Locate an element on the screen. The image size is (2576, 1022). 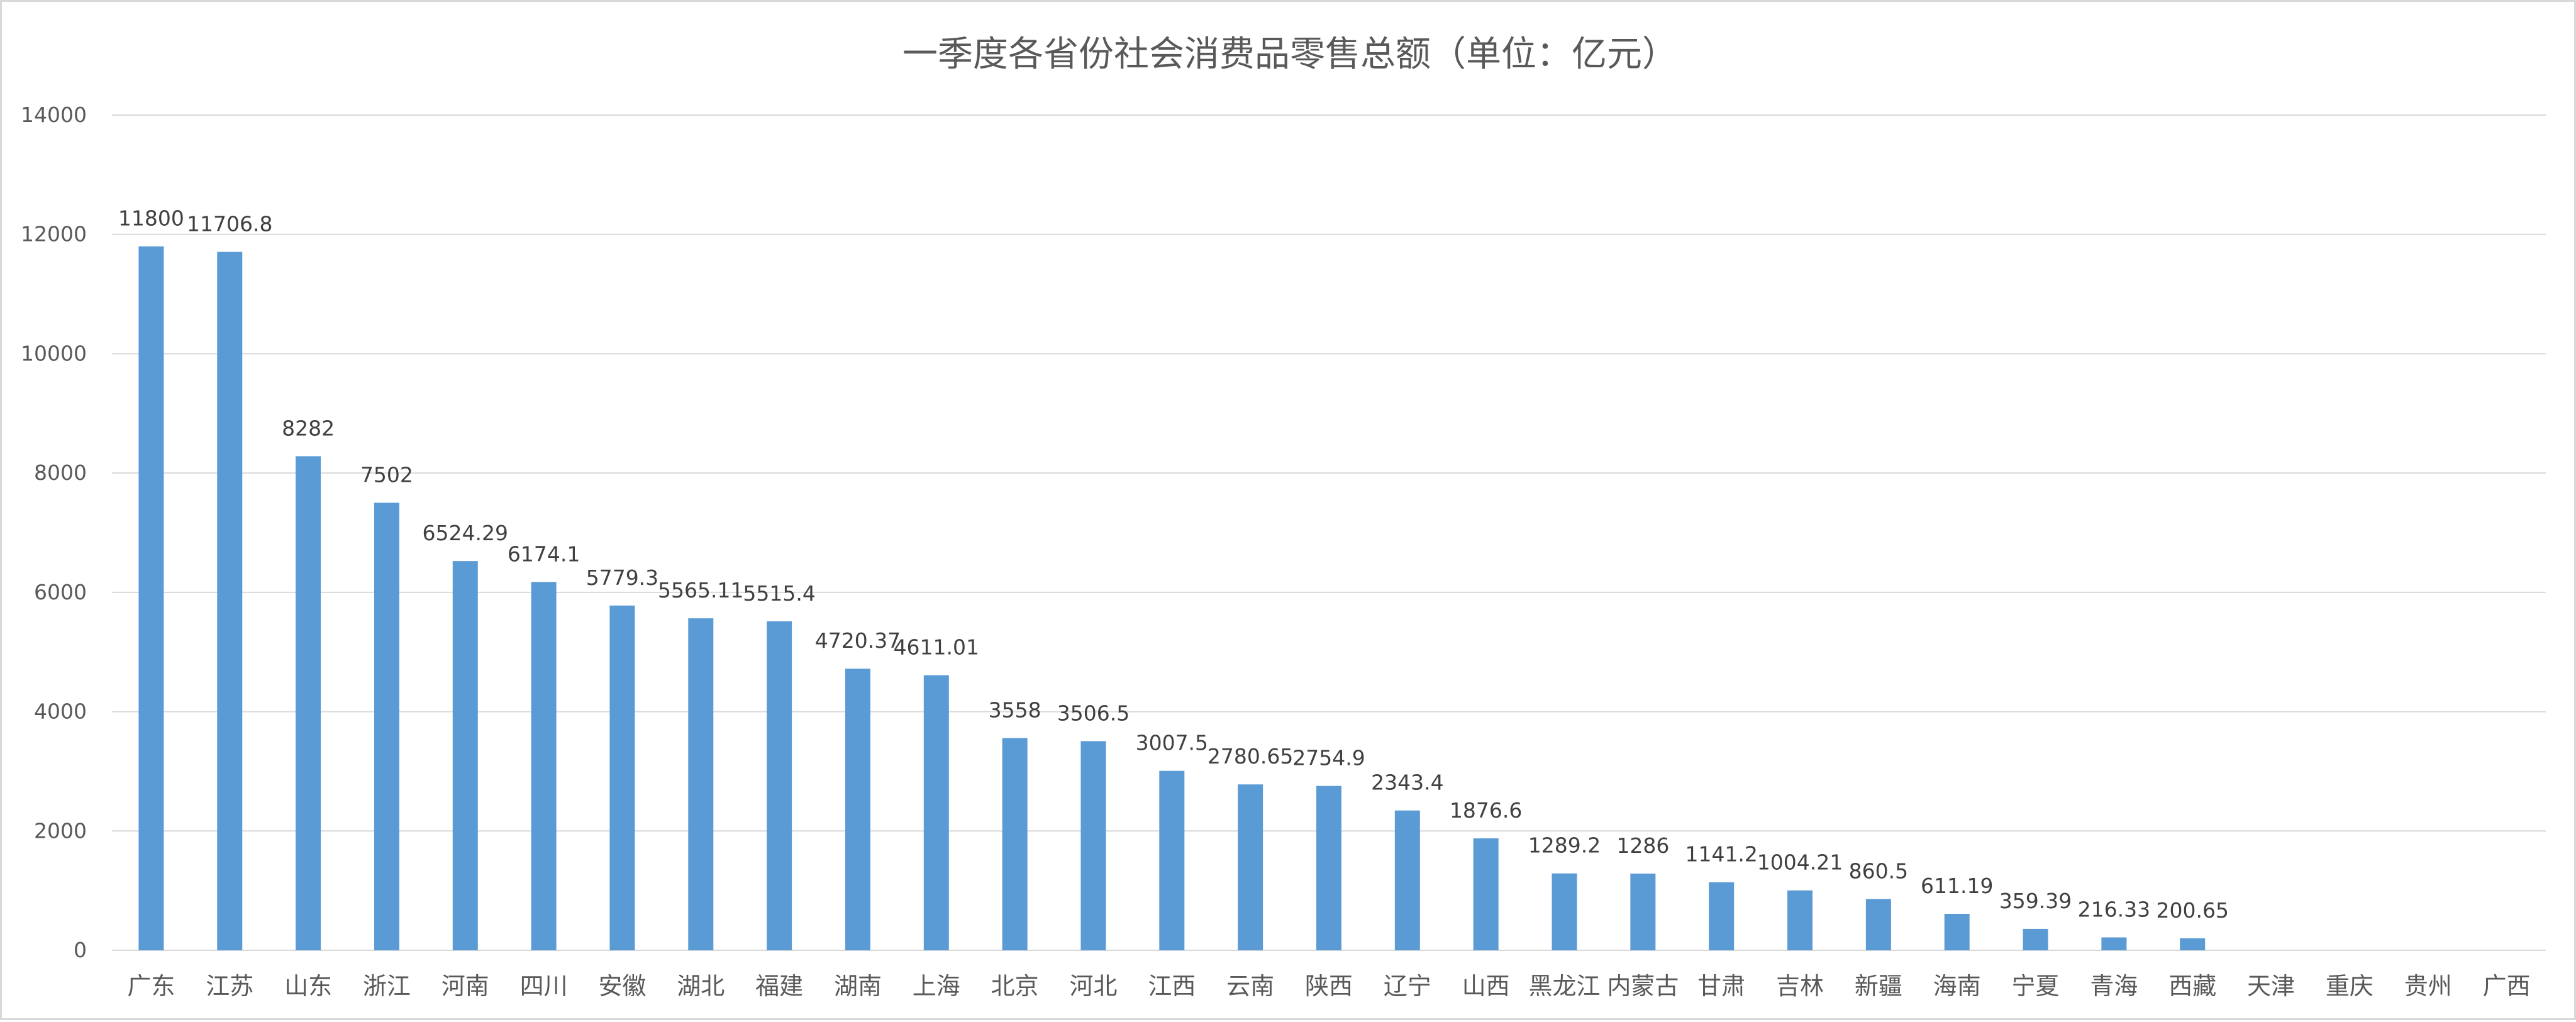
data-label: 6174.1 is located at coordinates (544, 554).